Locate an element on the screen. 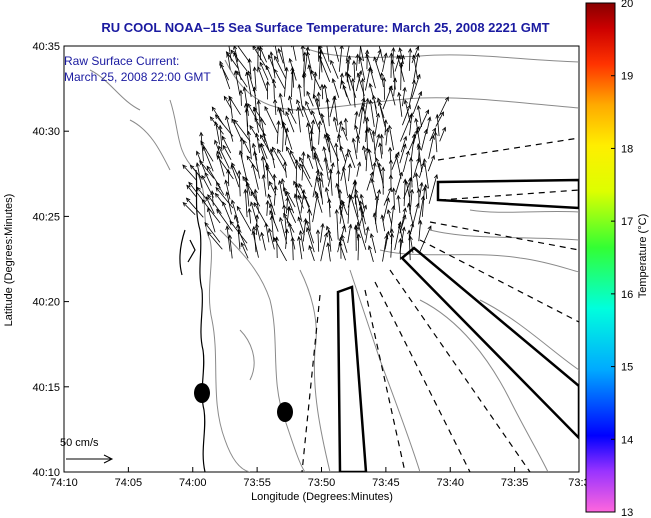 This screenshot has width=651, height=518. x-tick-label: 73:35 is located at coordinates (515, 483).